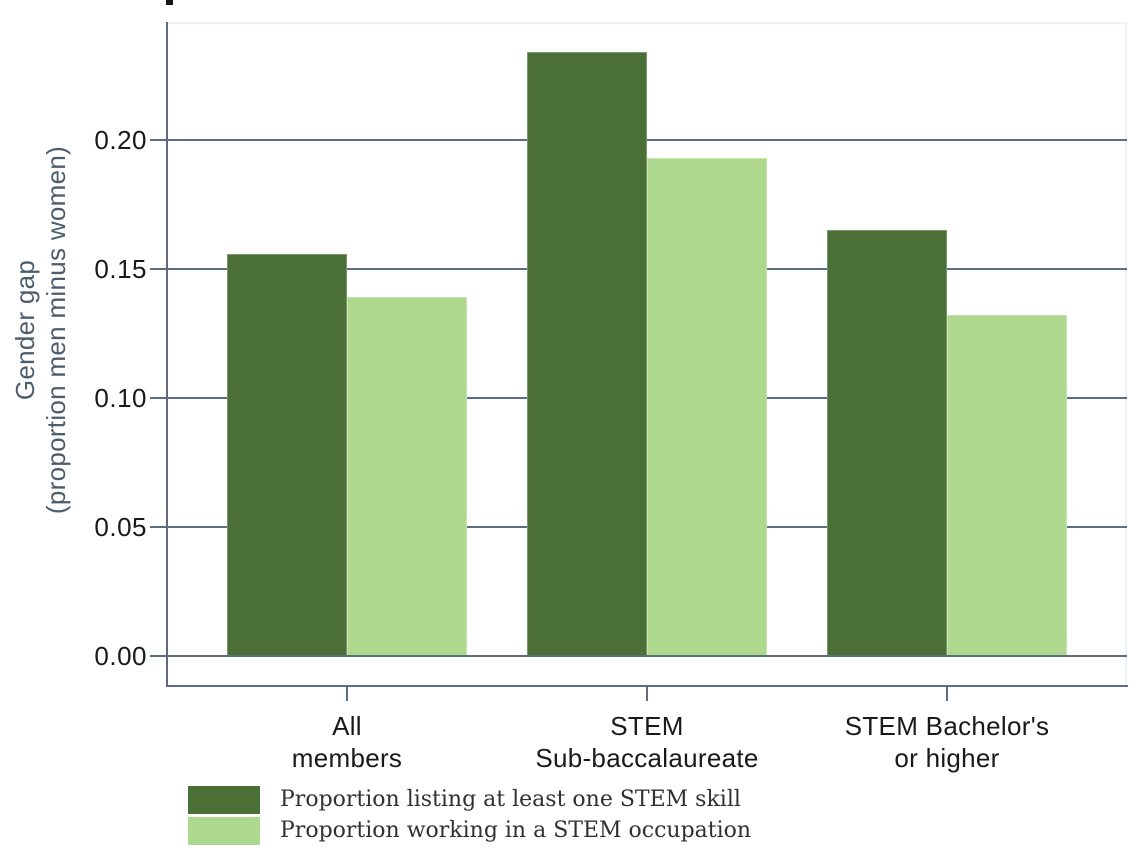 The image size is (1148, 858). Describe the element at coordinates (647, 140) in the screenshot. I see `gridline-0.20` at that location.